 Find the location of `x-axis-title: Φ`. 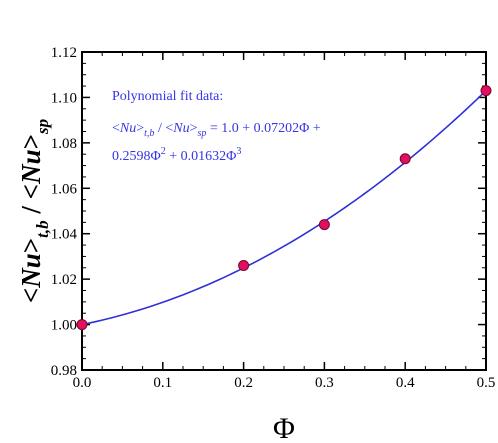

x-axis-title: Φ is located at coordinates (284, 427).